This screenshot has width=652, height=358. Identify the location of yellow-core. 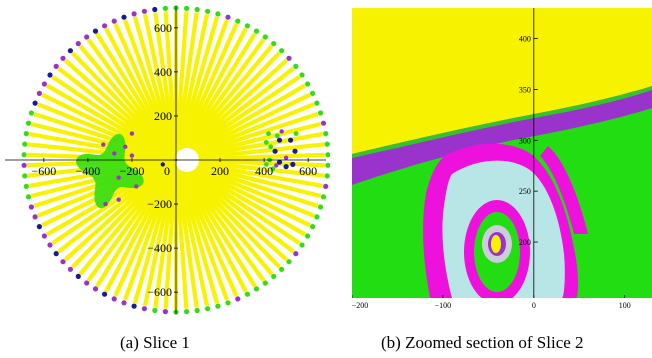
(496, 244).